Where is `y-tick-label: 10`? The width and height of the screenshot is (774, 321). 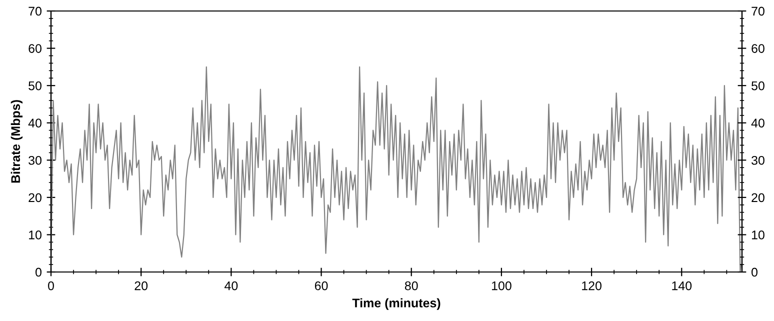 y-tick-label: 10 is located at coordinates (35, 235).